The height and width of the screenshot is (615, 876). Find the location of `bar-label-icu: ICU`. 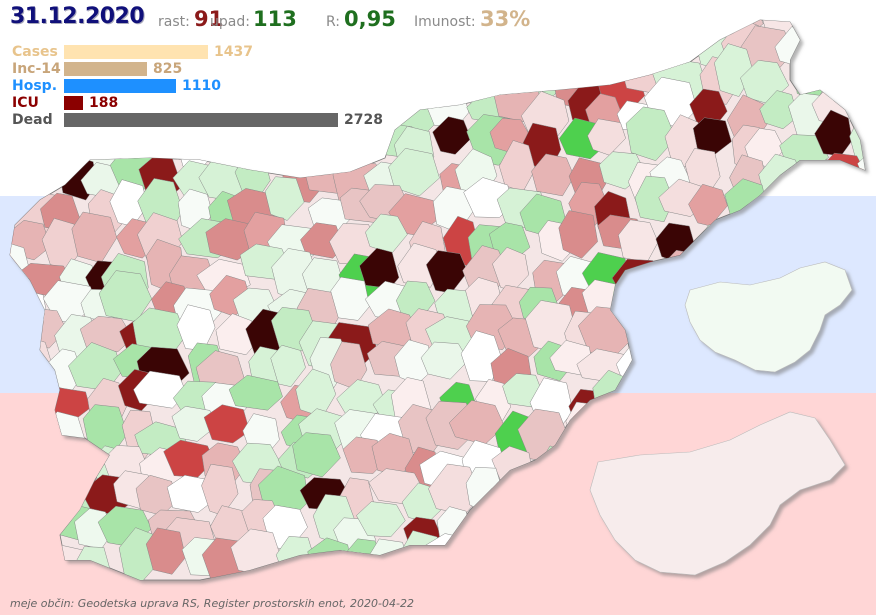

bar-label-icu: ICU is located at coordinates (25, 103).